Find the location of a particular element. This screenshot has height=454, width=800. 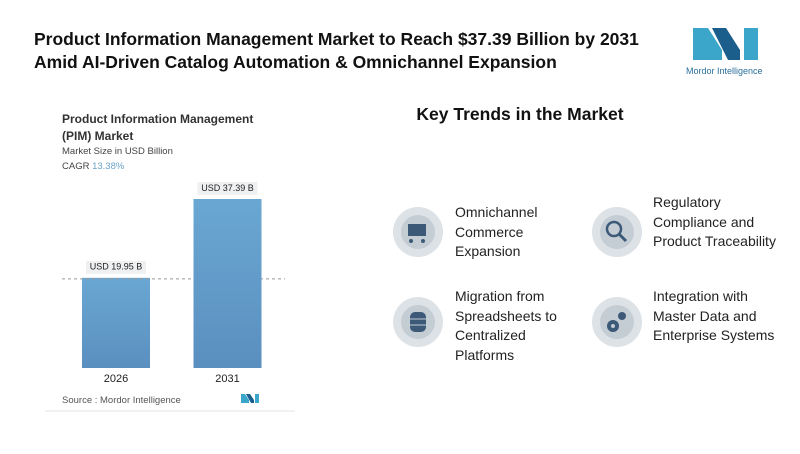

source: Source : Mordor Intelligence is located at coordinates (121, 400).